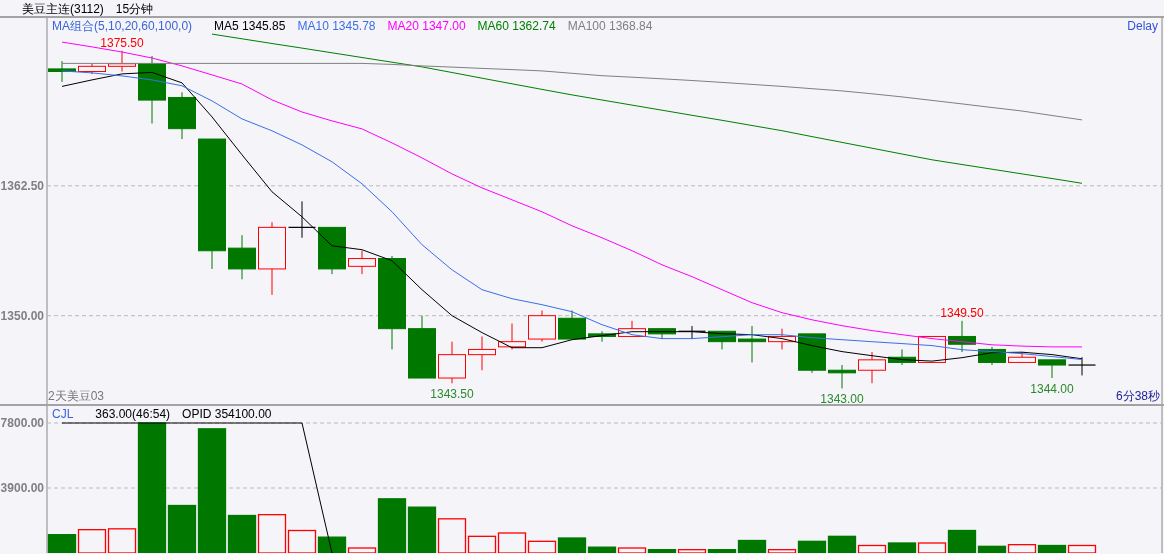 This screenshot has width=1164, height=554. Describe the element at coordinates (22, 423) in the screenshot. I see `y-tick-label: 7800.00` at that location.